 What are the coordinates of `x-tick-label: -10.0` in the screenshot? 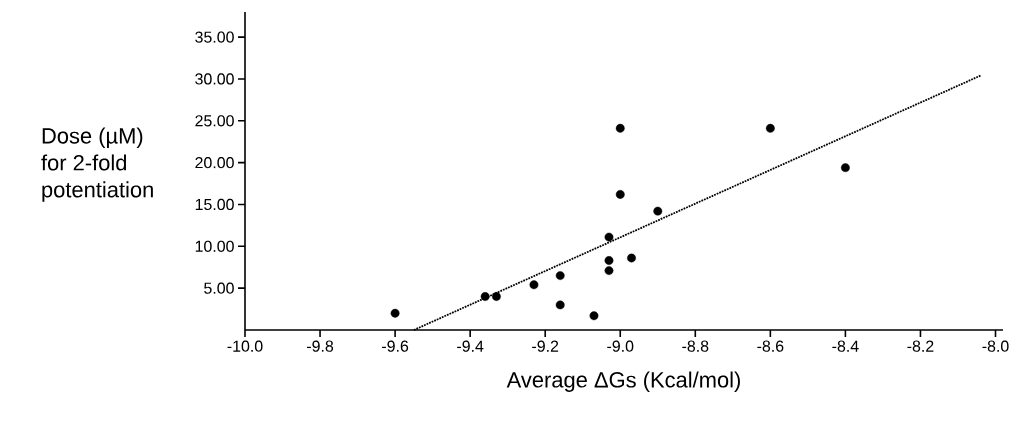 It's located at (245, 346).